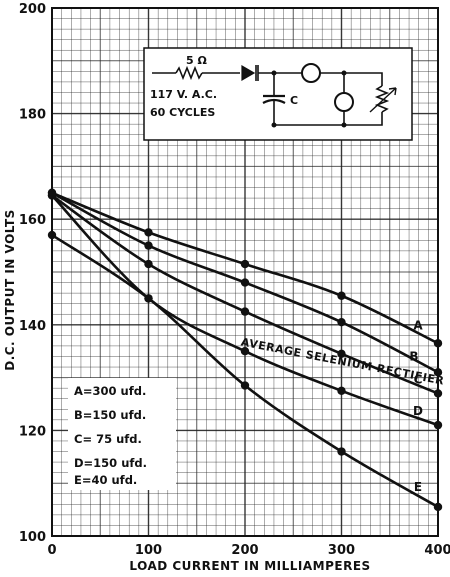 The height and width of the screenshot is (577, 450). I want to click on legend-entry-d: D=150 ufd., so click(110, 463).